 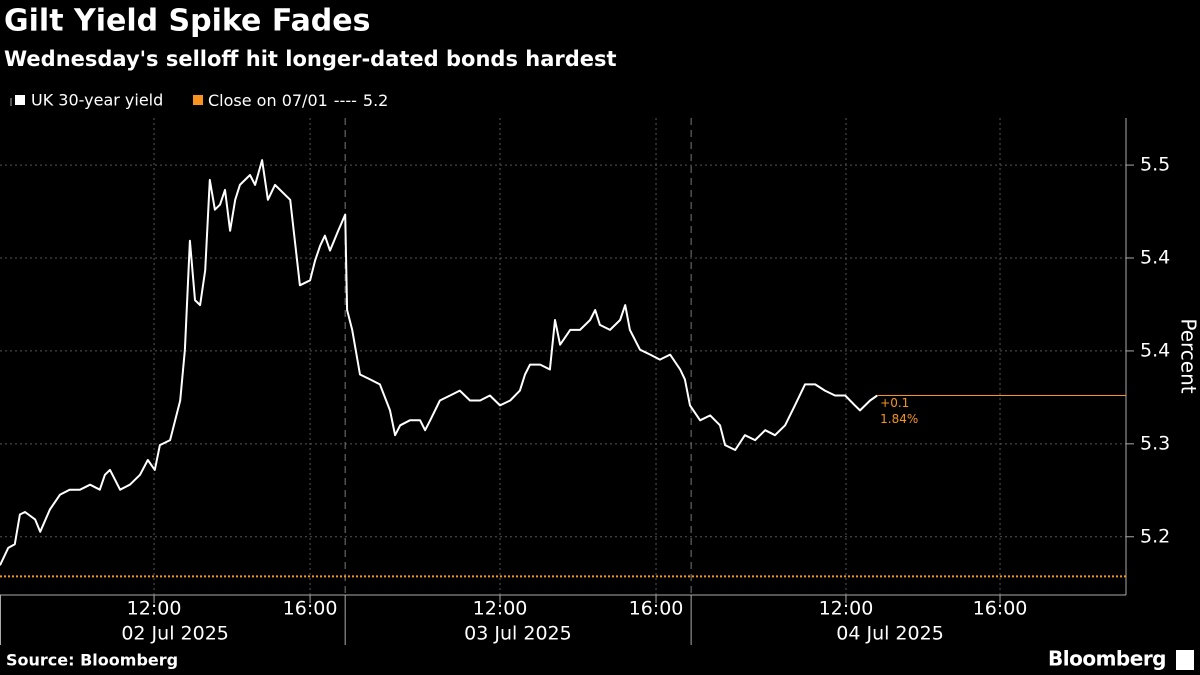 What do you see at coordinates (175, 634) in the screenshot?
I see `date-label: 02 Jul 2025` at bounding box center [175, 634].